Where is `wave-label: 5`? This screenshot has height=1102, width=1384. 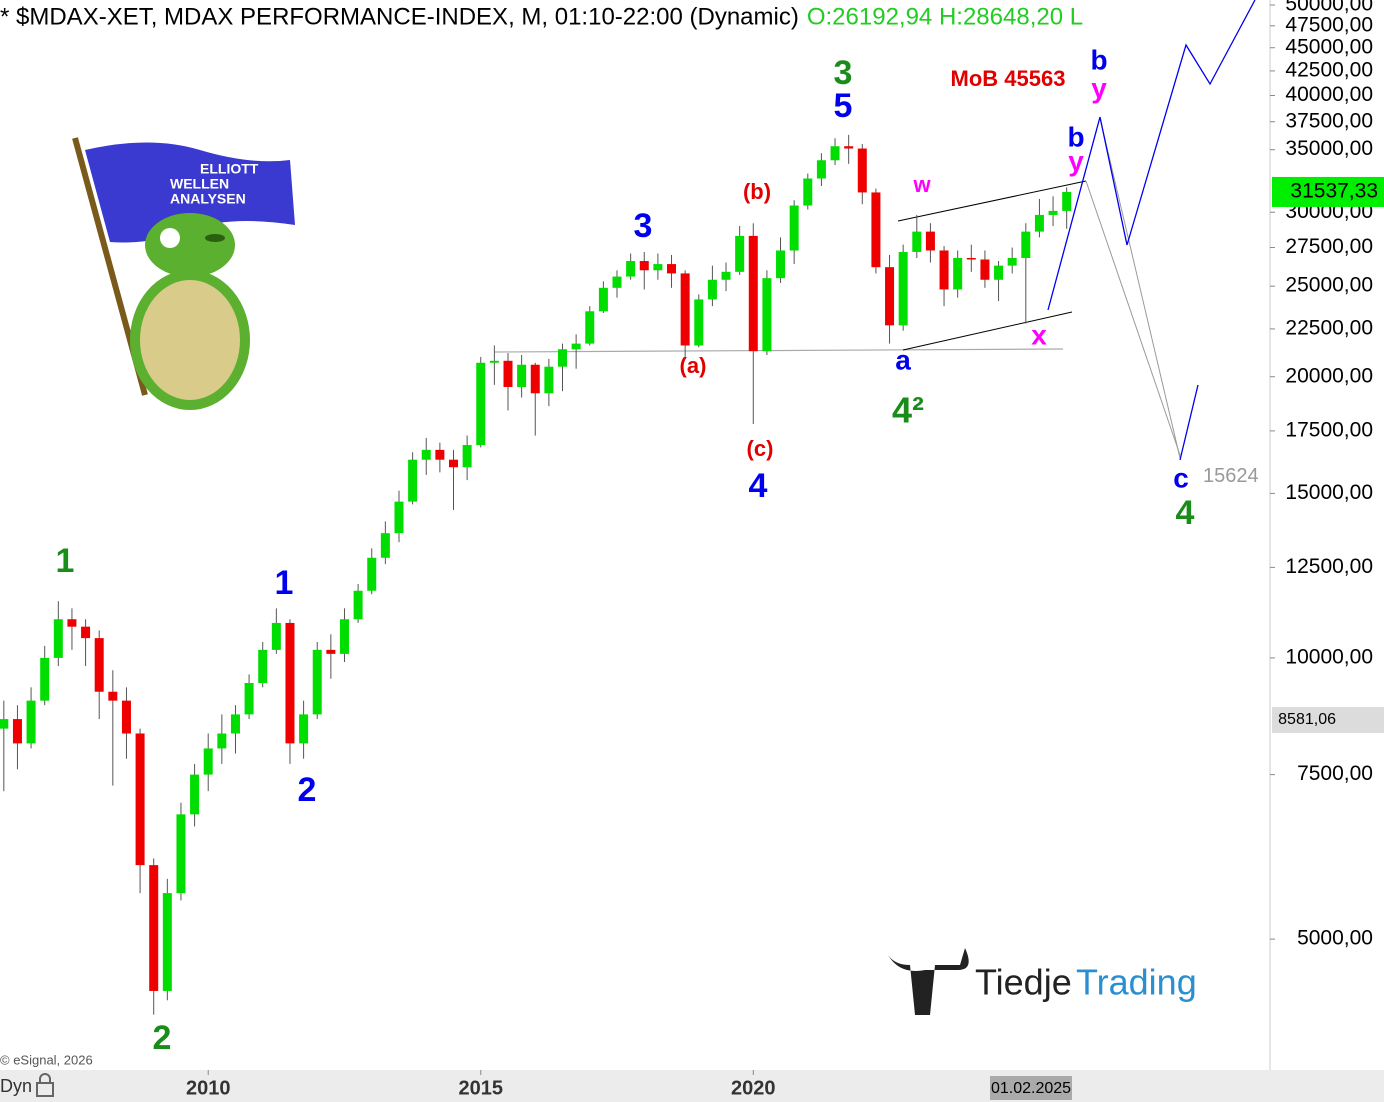 wave-label: 5 is located at coordinates (843, 106).